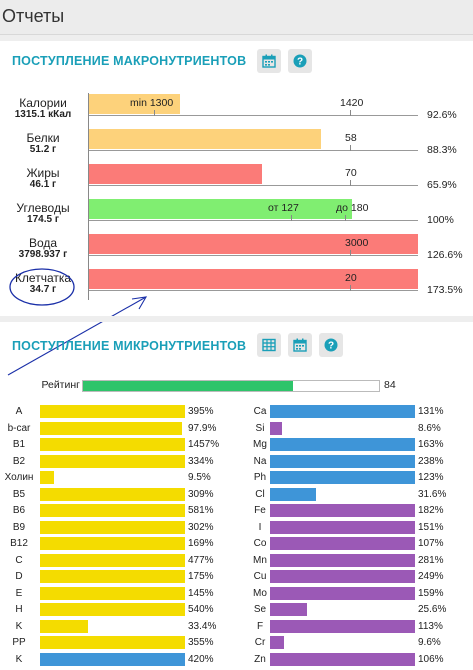 This screenshot has height=670, width=473. Describe the element at coordinates (202, 626) in the screenshot. I see `micro-left-percent: 33.4%` at that location.